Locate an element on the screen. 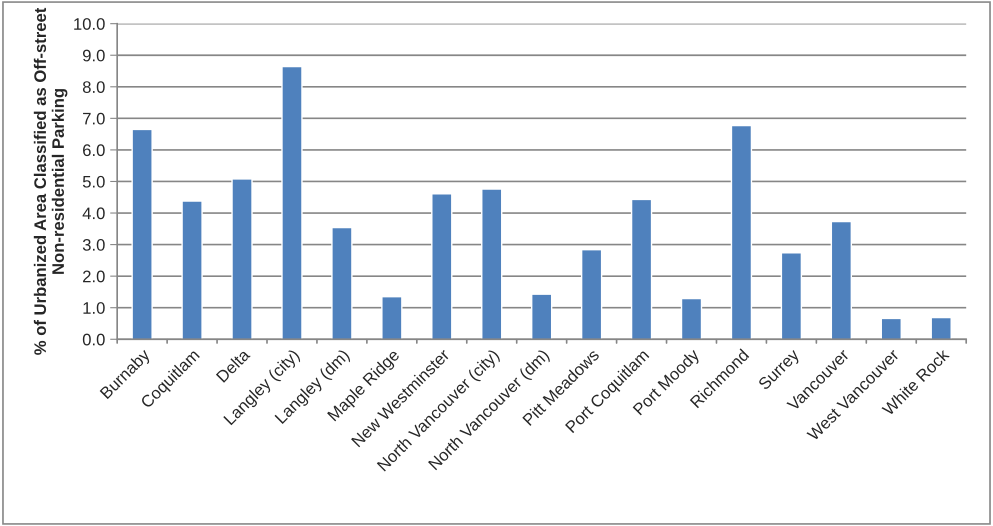  y-tick-label: 10.0 is located at coordinates (89, 24).